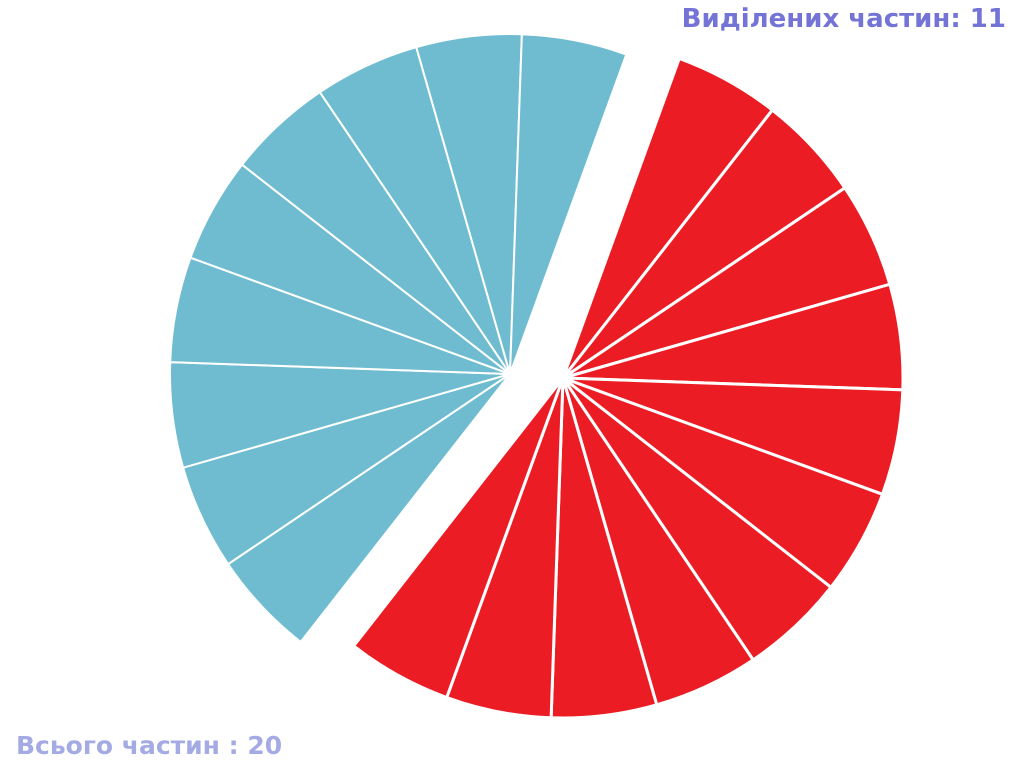 The height and width of the screenshot is (772, 1020). What do you see at coordinates (843, 19) in the screenshot?
I see `selected-parts-label: Виділених частин: 11` at bounding box center [843, 19].